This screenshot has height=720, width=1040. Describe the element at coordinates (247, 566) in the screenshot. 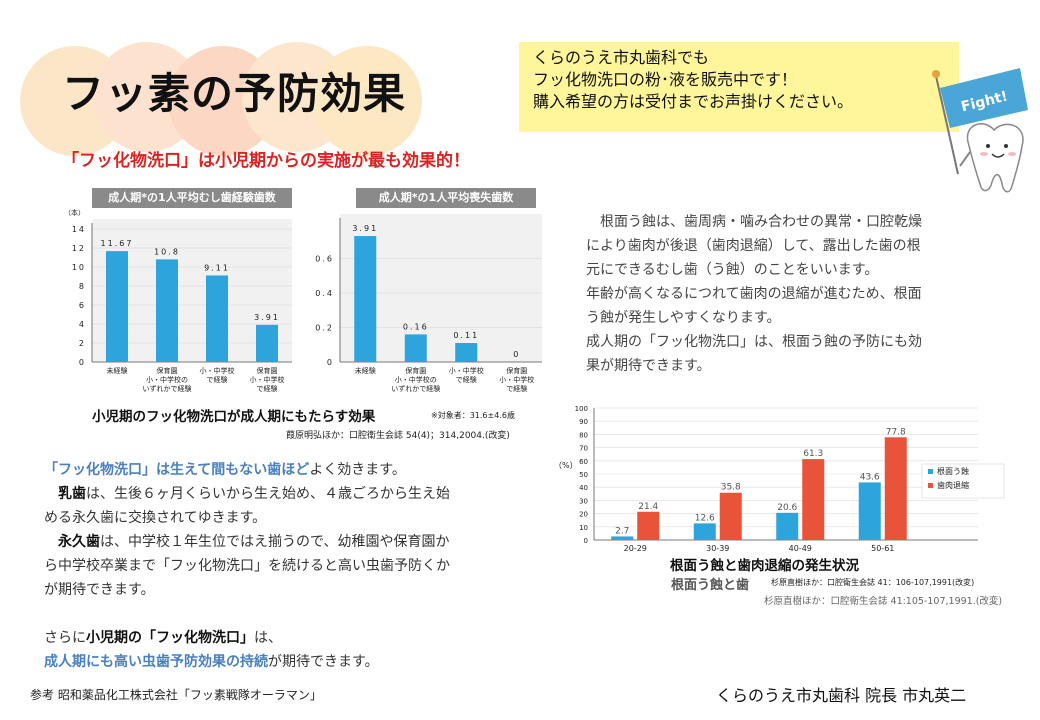

I see `text-line: ら中学校卒業まで「フッ化物洗口」を続けると高い虫歯予防くか` at that location.